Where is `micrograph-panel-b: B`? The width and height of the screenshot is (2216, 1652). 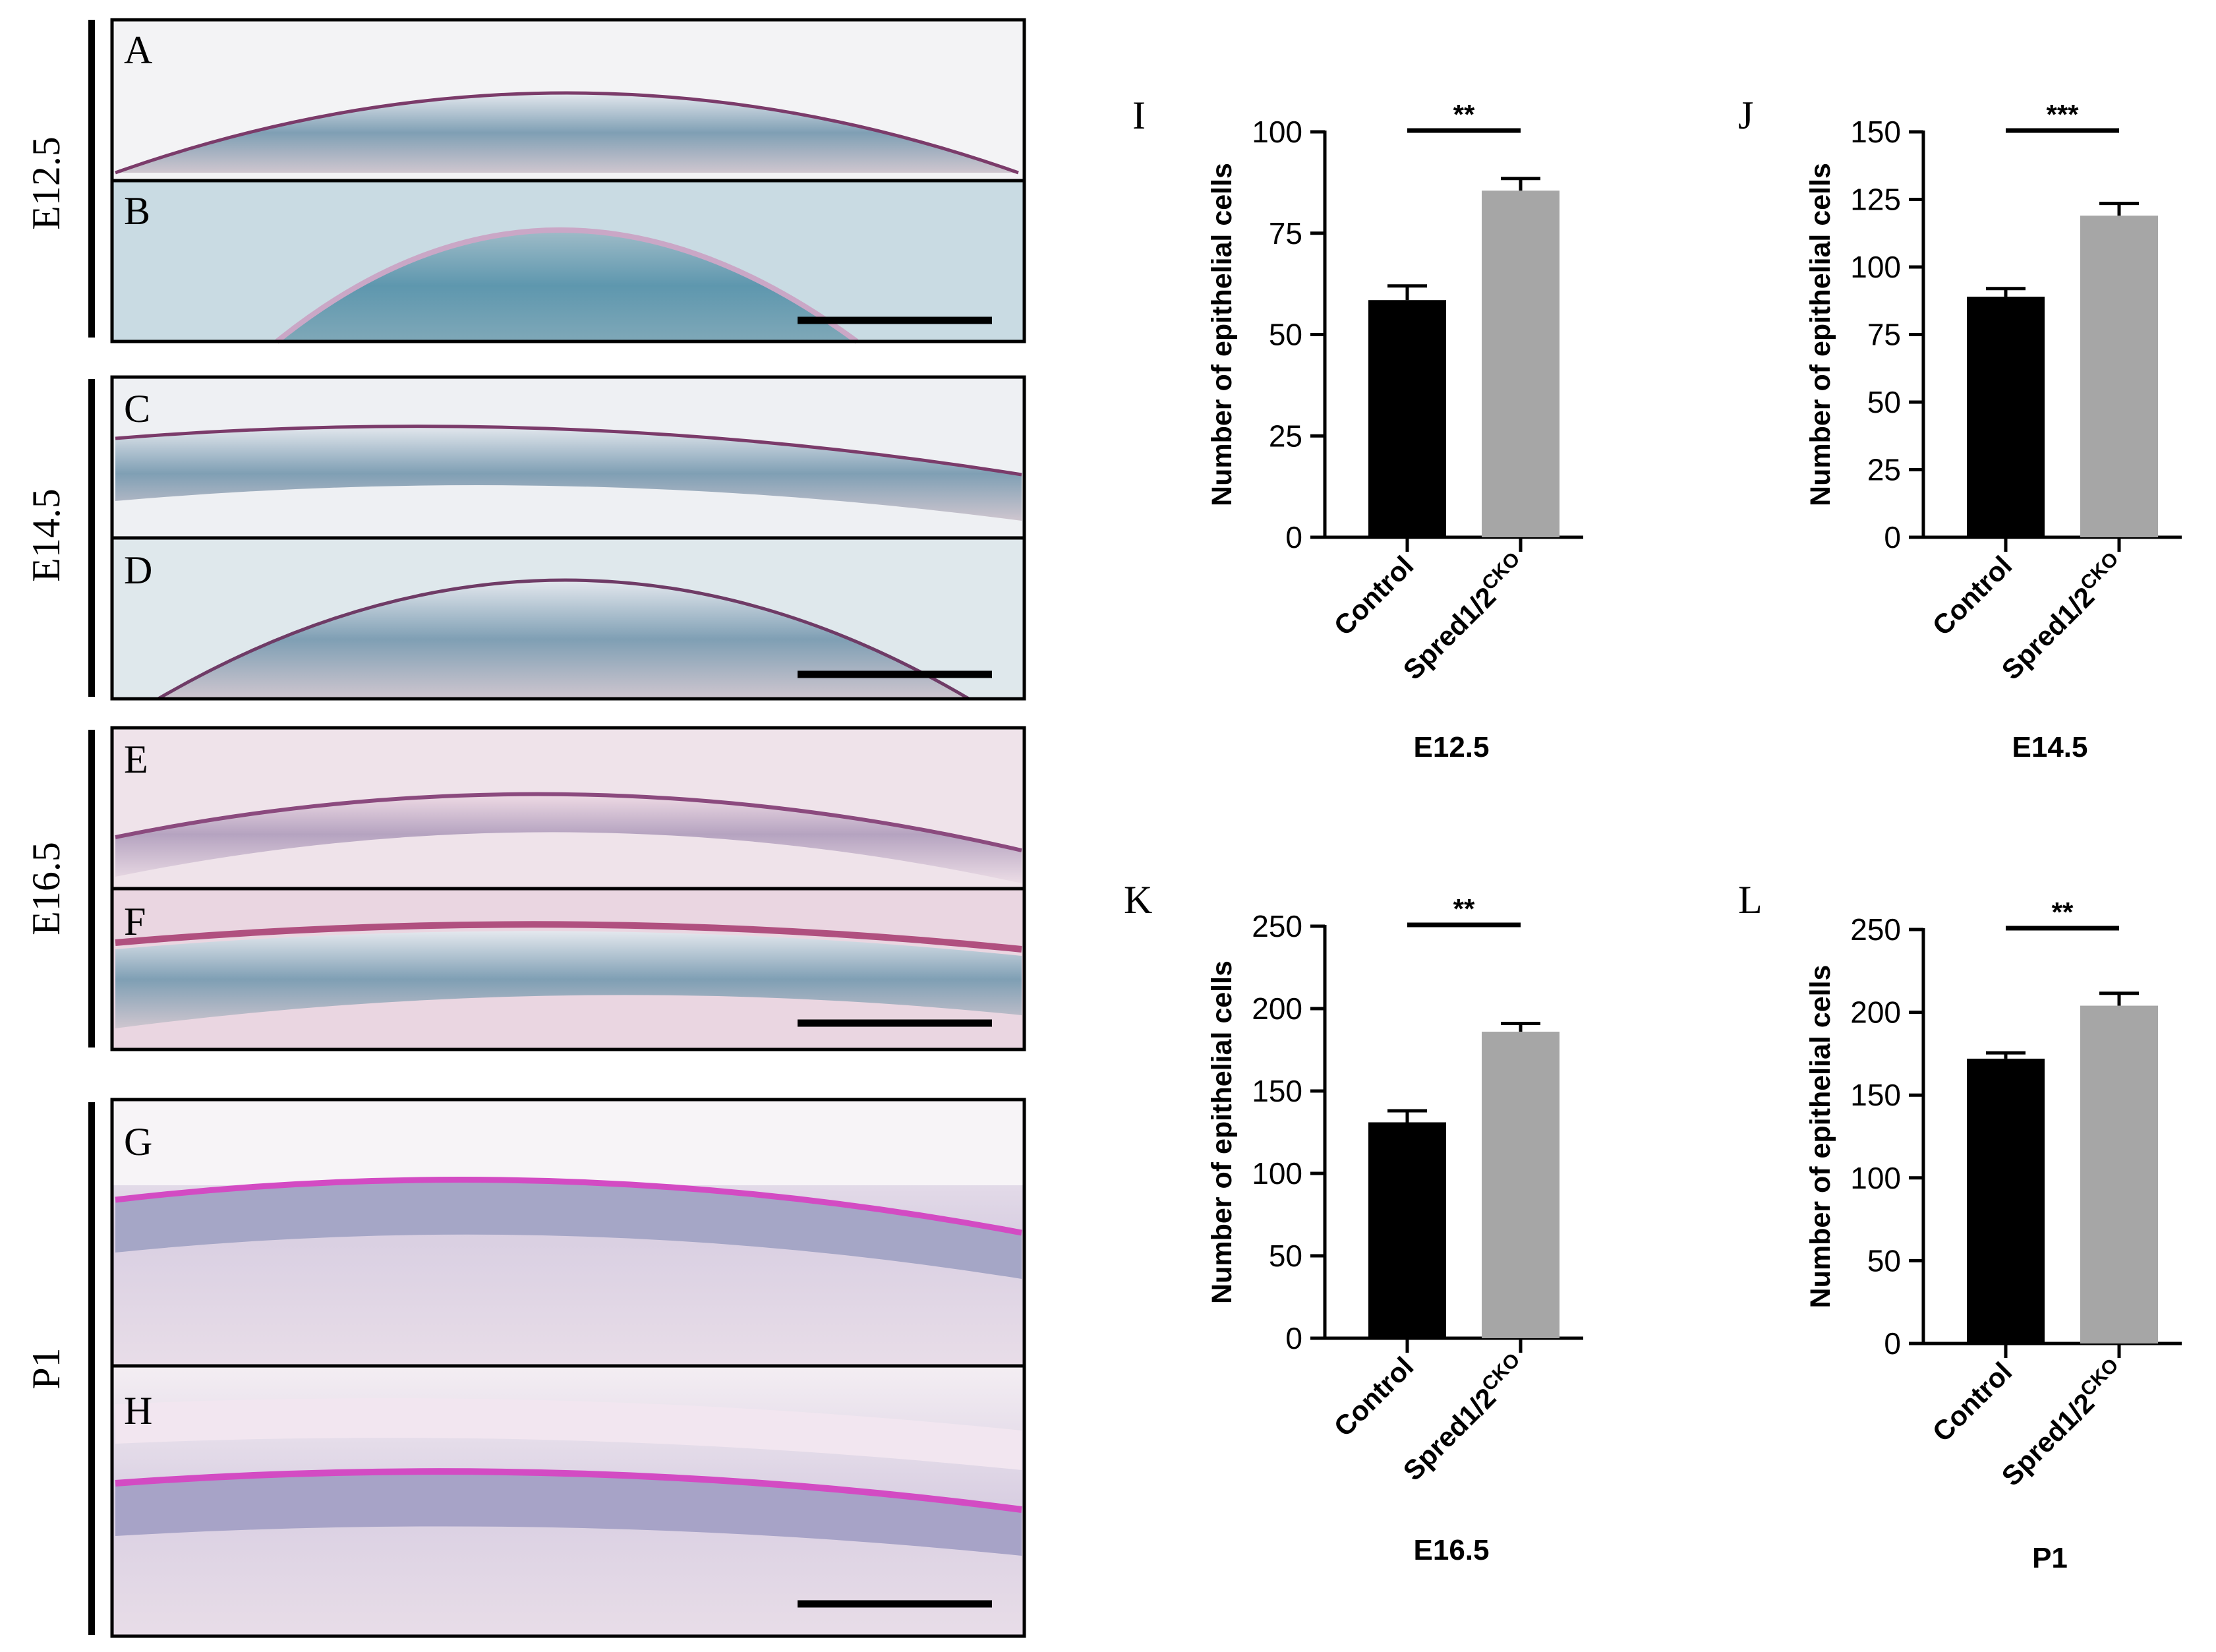
micrograph-panel-b: B is located at coordinates (568, 261).